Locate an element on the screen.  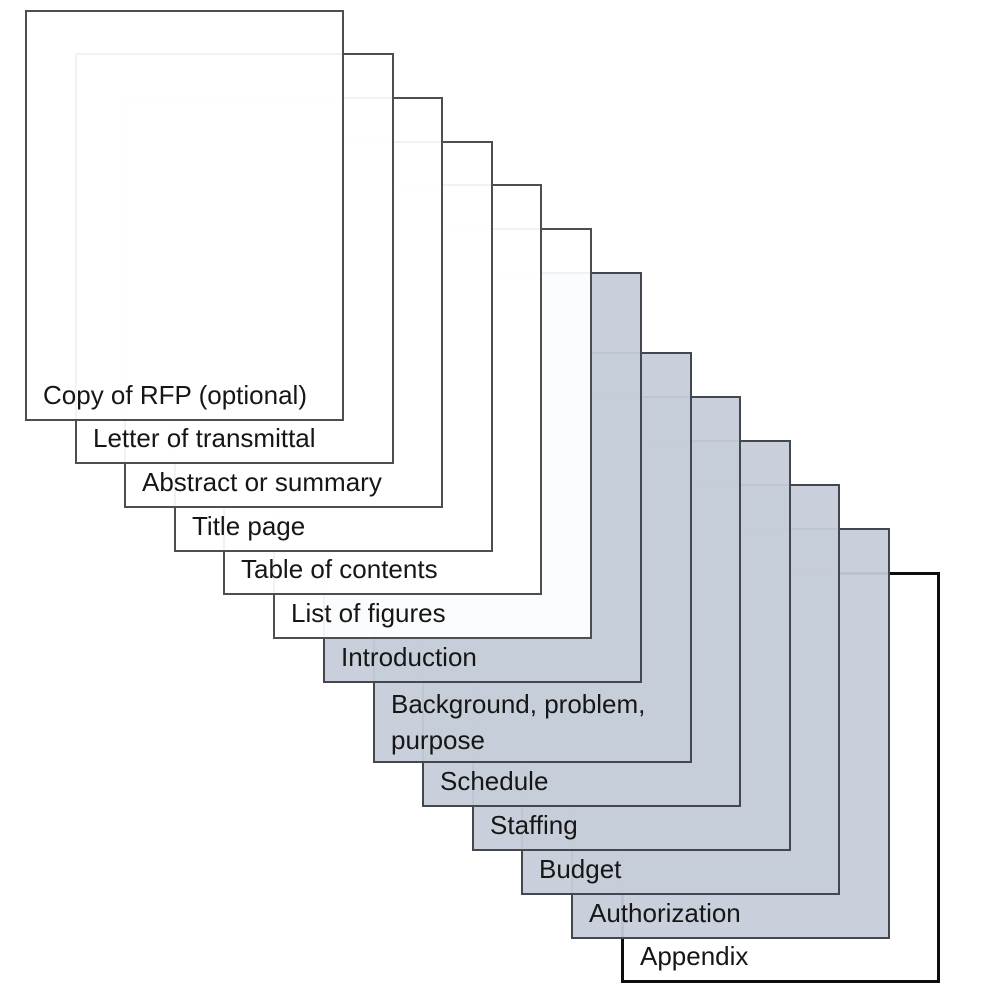
page-label: Appendix is located at coordinates (694, 956).